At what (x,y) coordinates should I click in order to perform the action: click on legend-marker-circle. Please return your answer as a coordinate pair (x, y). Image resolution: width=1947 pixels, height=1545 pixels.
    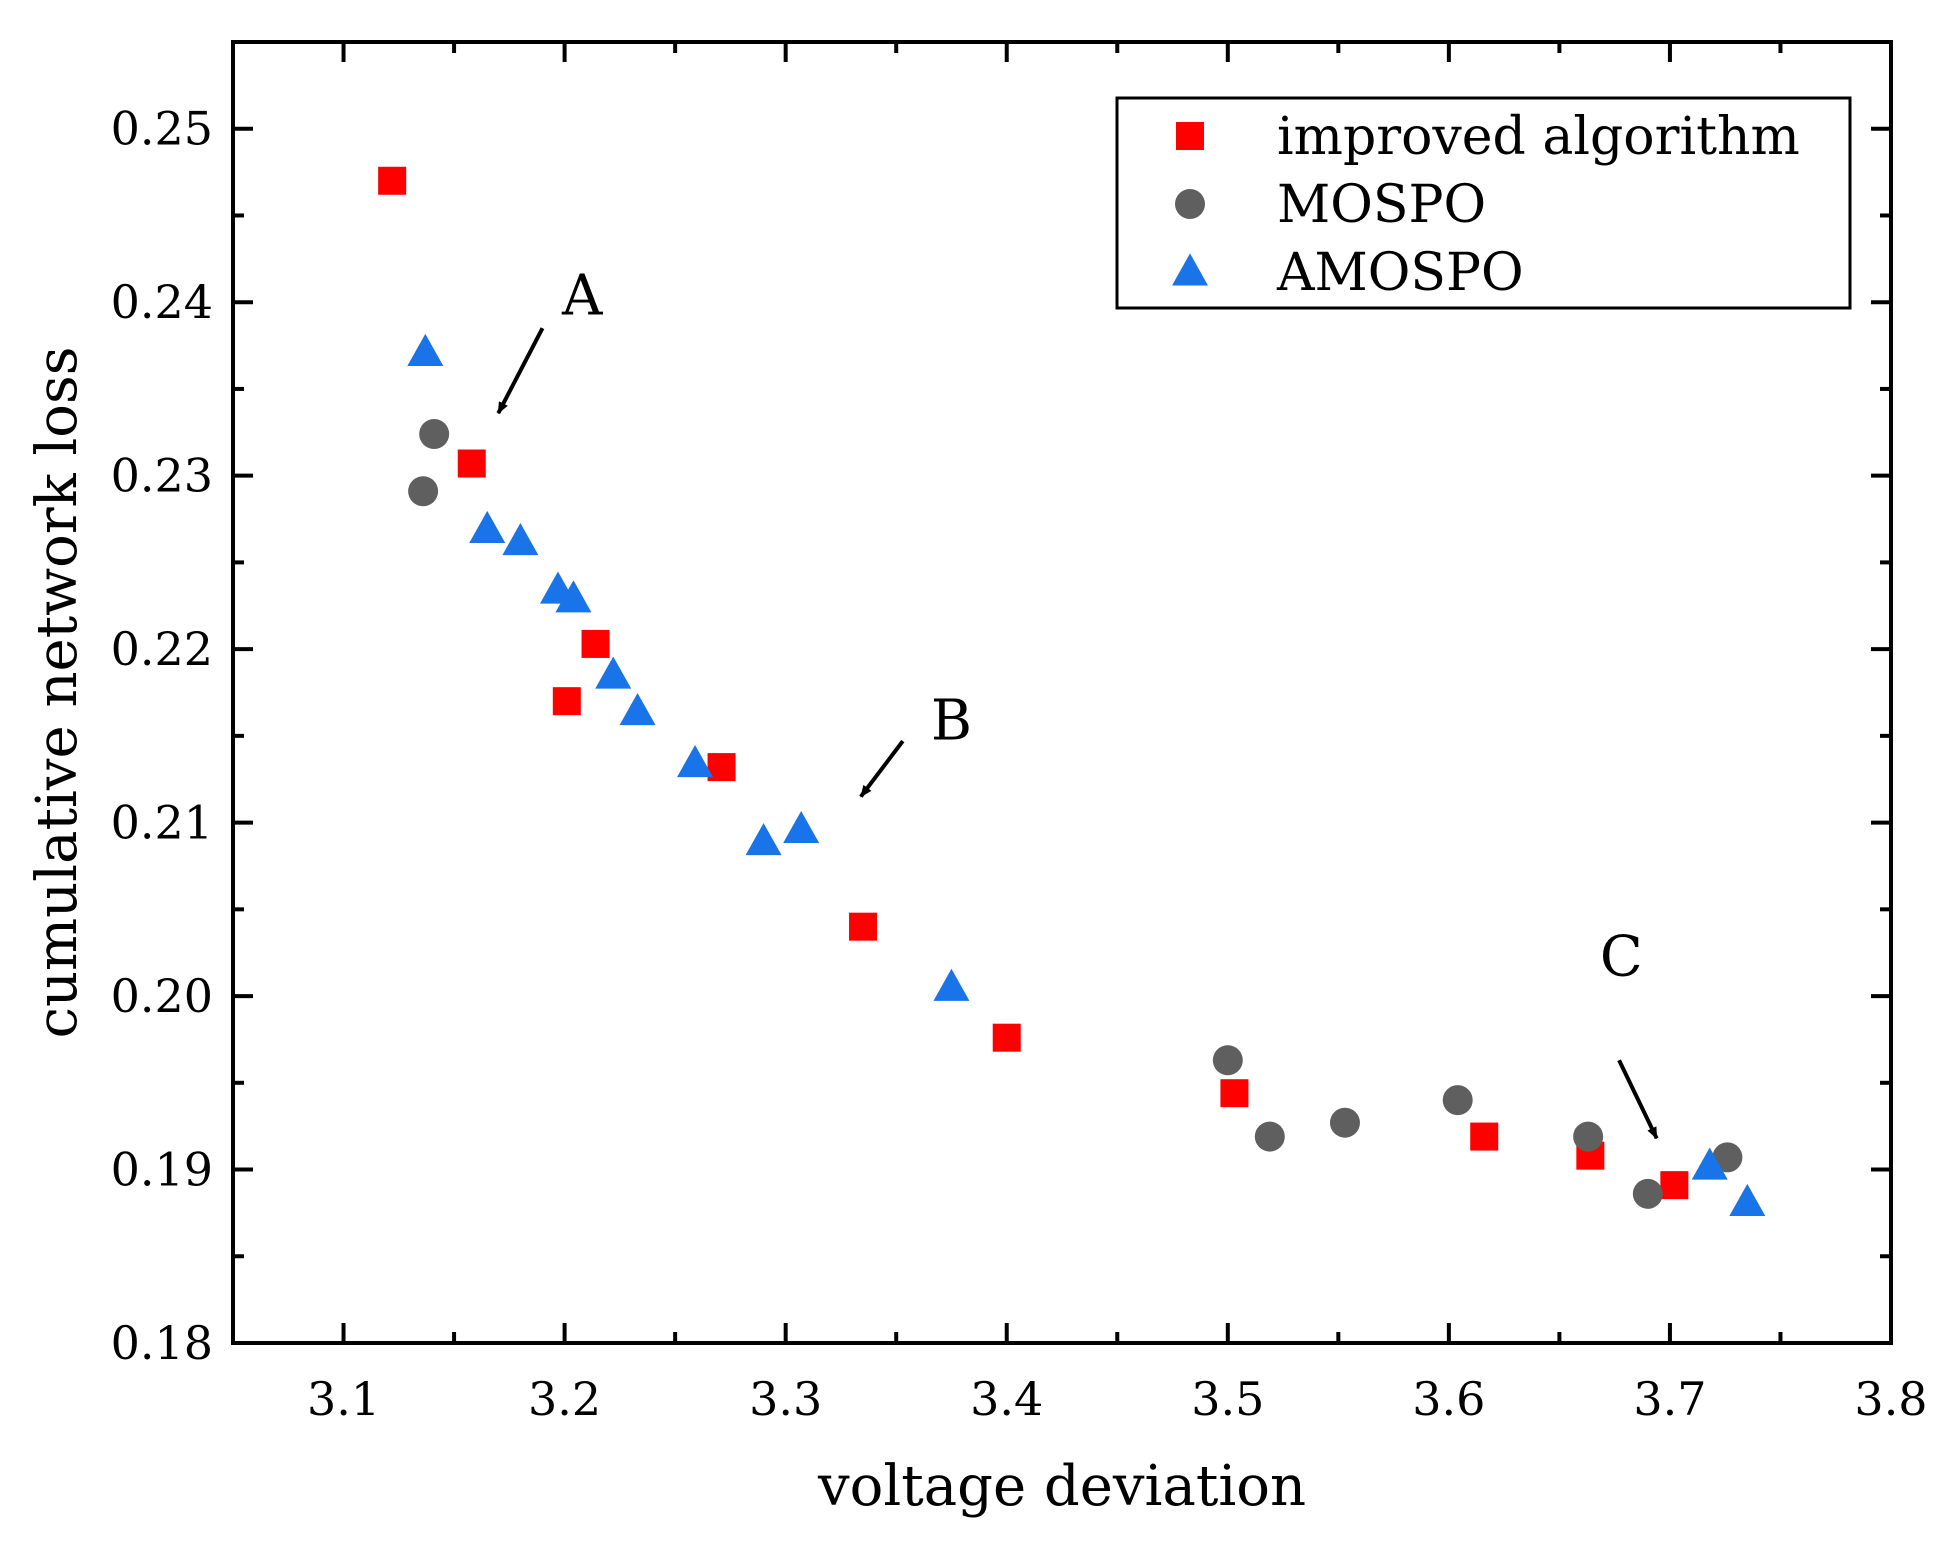
    Looking at the image, I should click on (1190, 204).